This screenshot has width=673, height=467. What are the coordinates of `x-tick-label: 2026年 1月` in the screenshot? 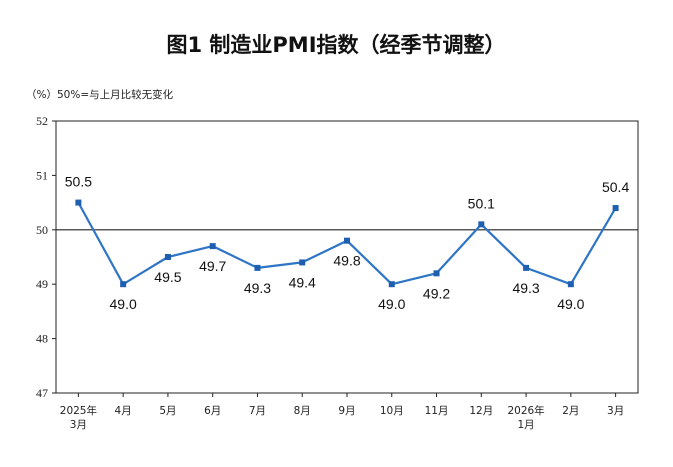 It's located at (525, 417).